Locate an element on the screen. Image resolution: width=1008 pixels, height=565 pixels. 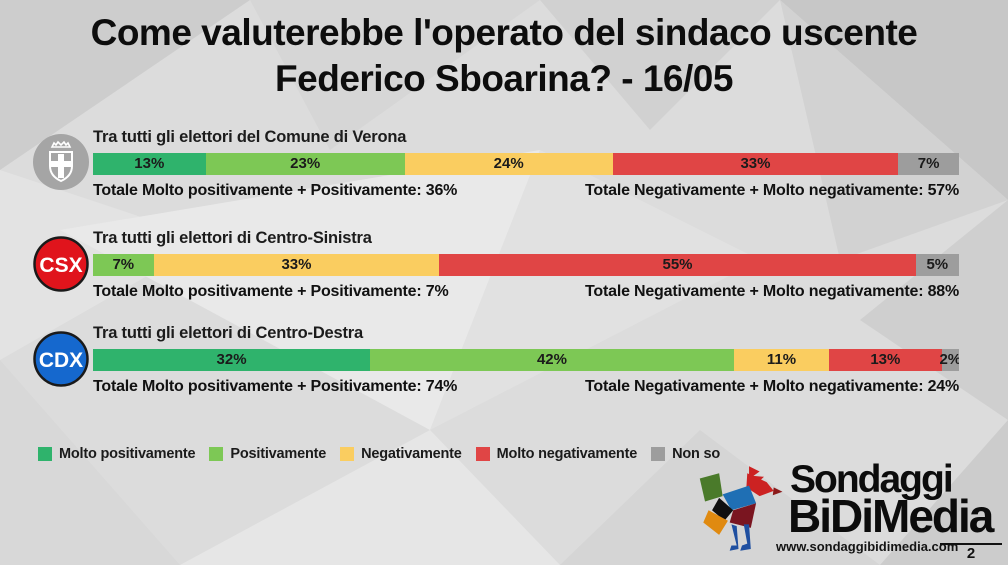
bar-segment-value: 42% is located at coordinates (551, 359).